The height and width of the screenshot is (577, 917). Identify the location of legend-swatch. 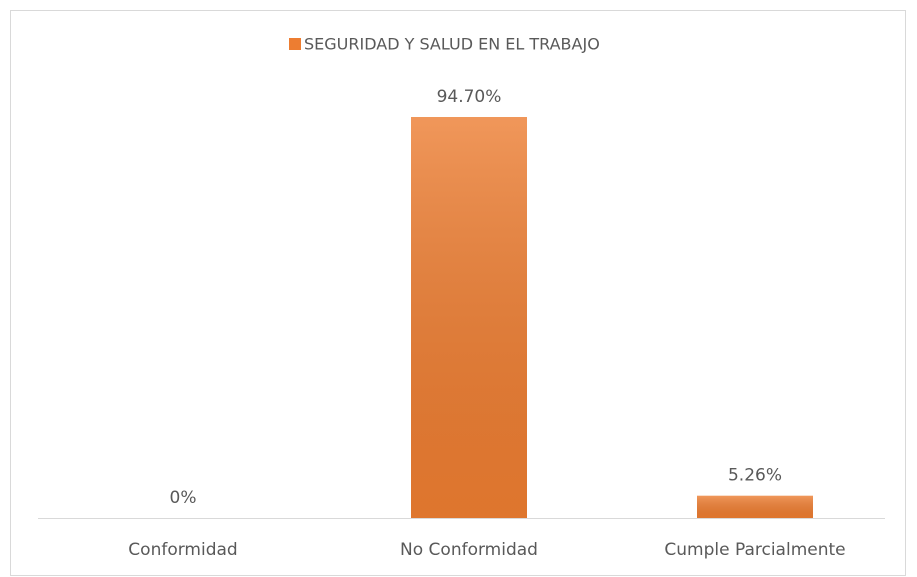
(295, 44).